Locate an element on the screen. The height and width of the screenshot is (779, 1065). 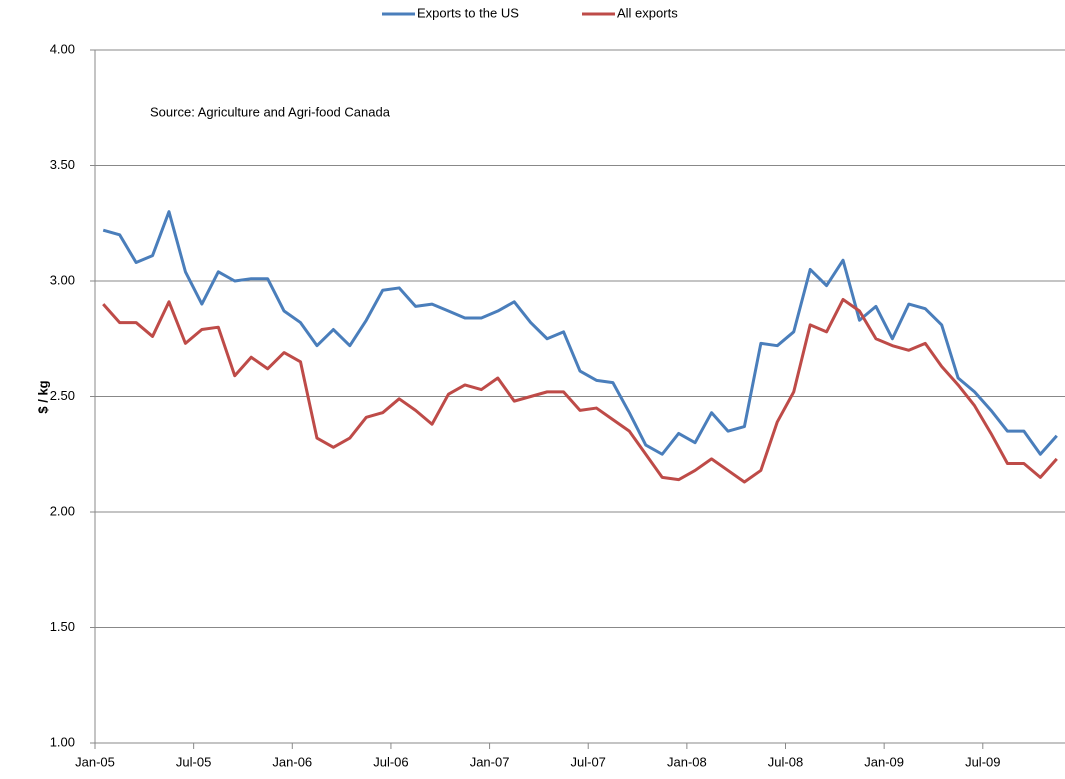
x-tick-label: Jul-06 is located at coordinates (390, 761).